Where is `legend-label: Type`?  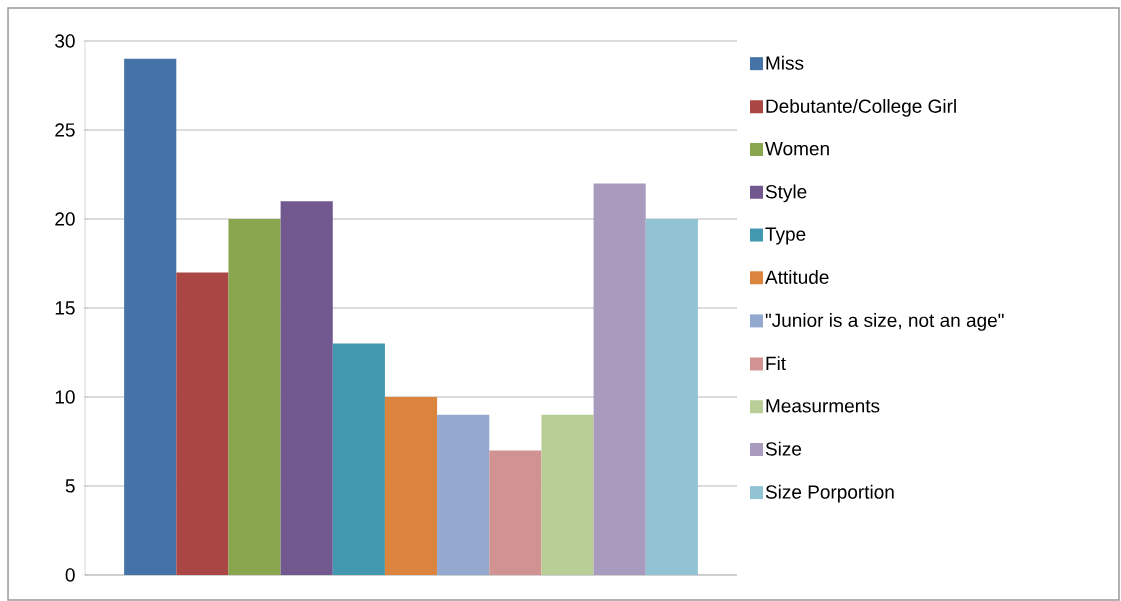 legend-label: Type is located at coordinates (785, 236).